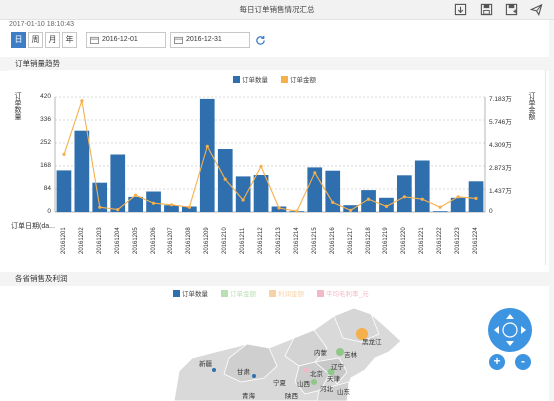  Describe the element at coordinates (303, 384) in the screenshot. I see `province-label: 山西` at that location.